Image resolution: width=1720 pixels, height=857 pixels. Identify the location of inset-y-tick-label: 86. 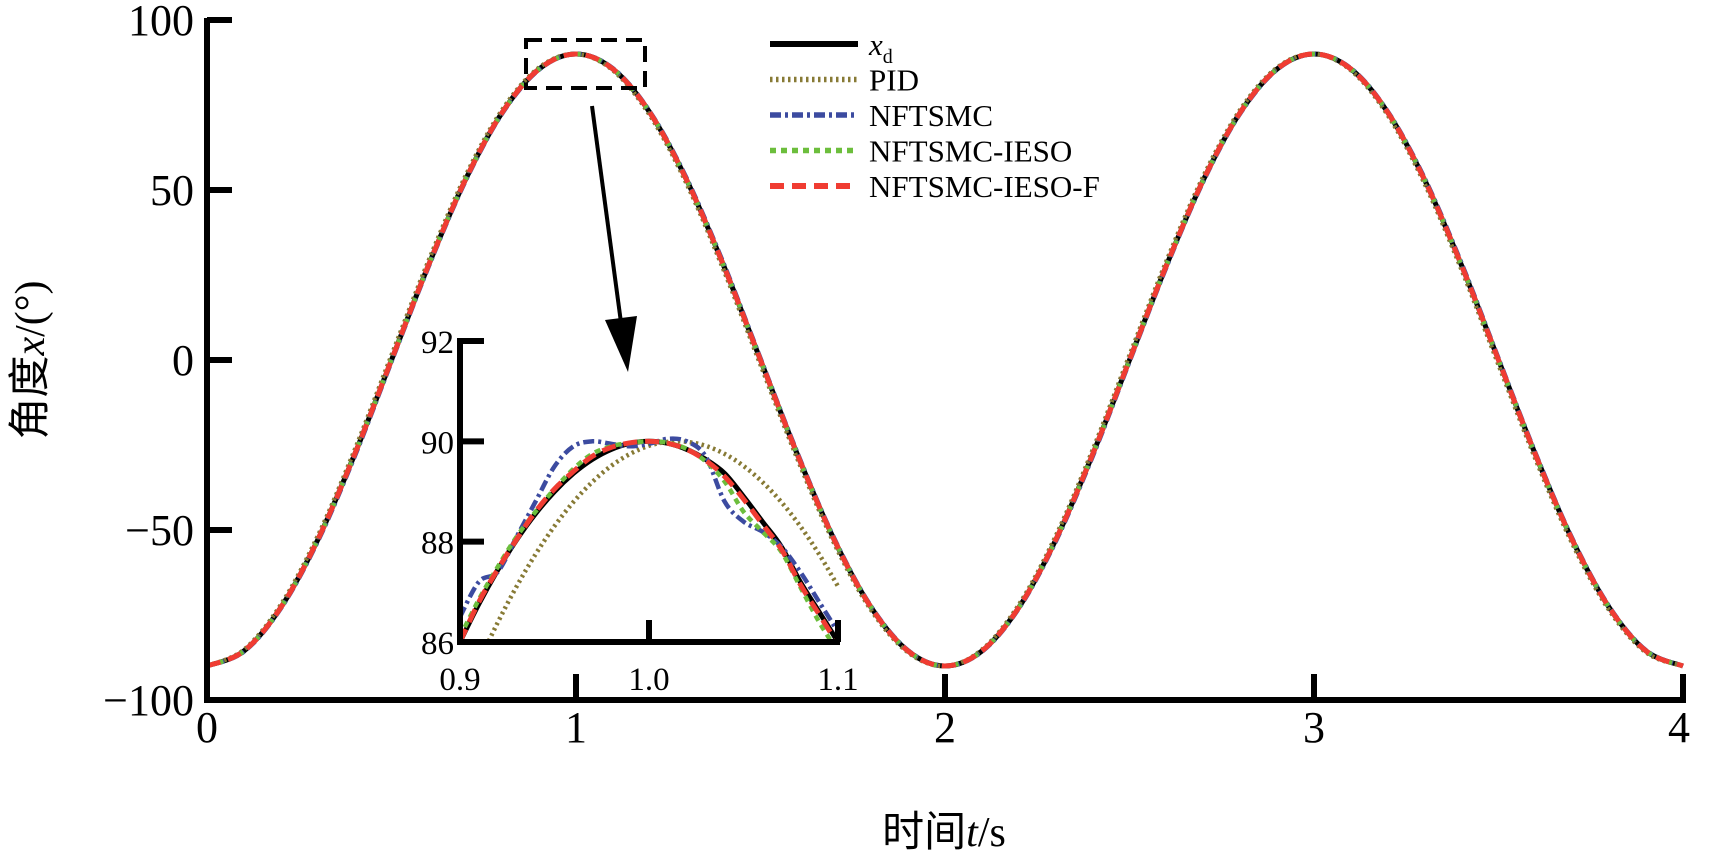
(437, 644).